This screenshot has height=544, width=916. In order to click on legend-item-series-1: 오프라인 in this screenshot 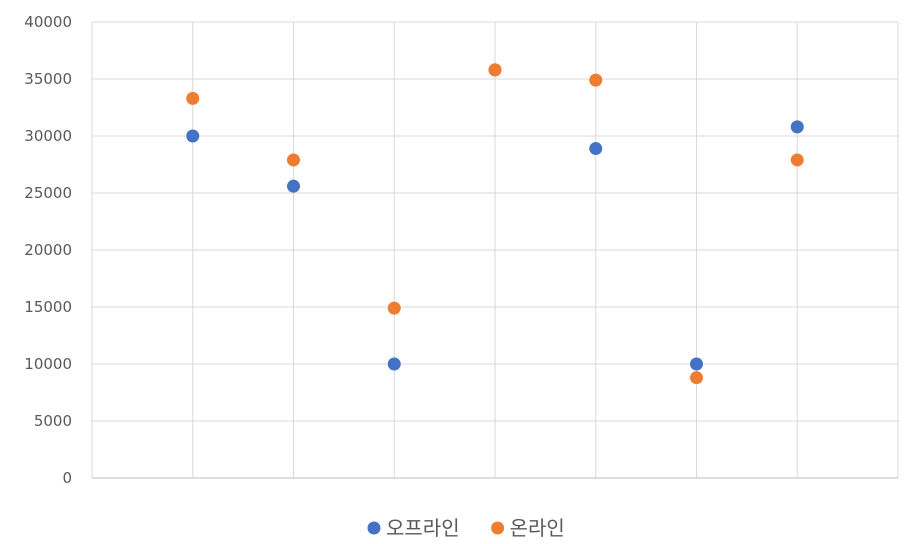, I will do `click(413, 528)`.